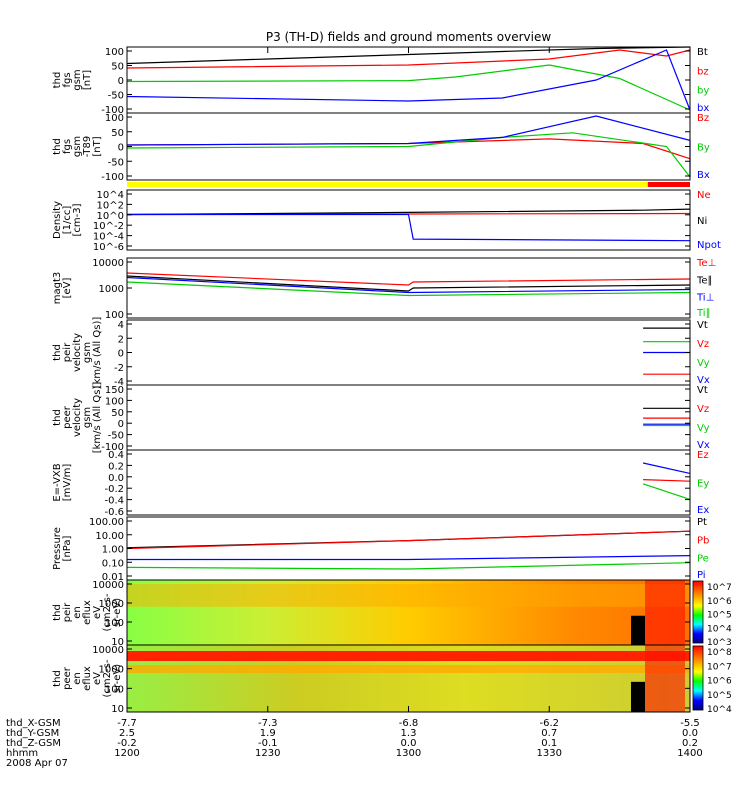 This screenshot has height=800, width=750. What do you see at coordinates (67, 146) in the screenshot?
I see `y-axis-label: fgs` at bounding box center [67, 146].